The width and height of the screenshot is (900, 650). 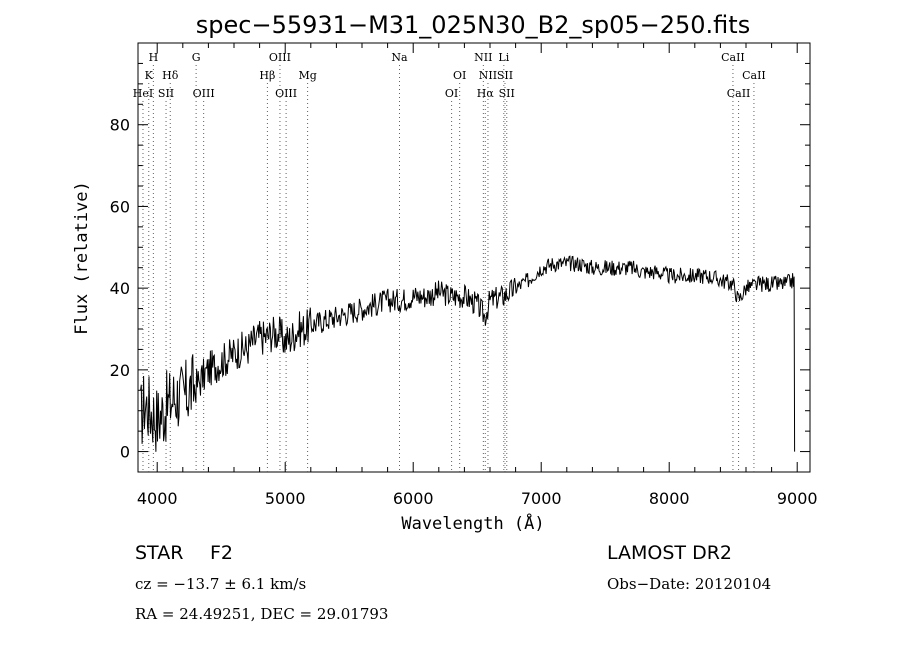 What do you see at coordinates (669, 498) in the screenshot?
I see `x-tick-label: 8000` at bounding box center [669, 498].